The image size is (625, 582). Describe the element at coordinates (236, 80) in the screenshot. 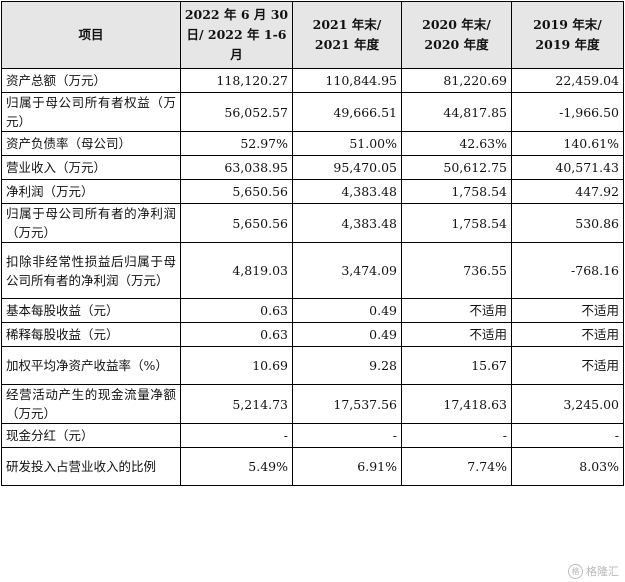

I see `row-value: 118,120.27` at that location.